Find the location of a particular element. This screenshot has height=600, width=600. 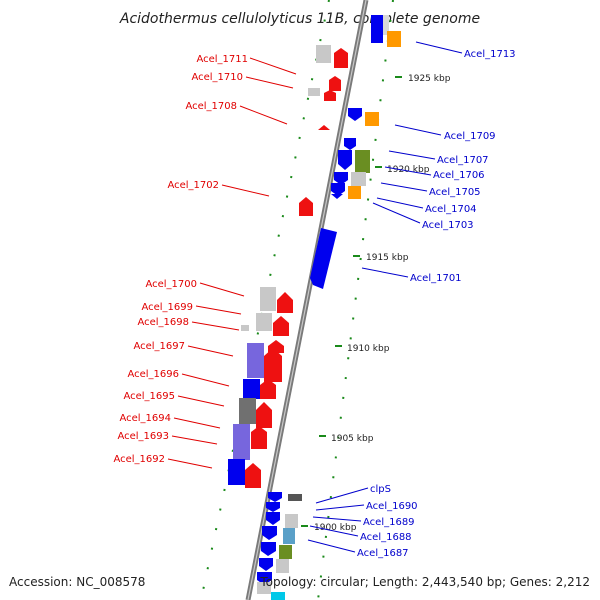

gene-label: clpS is located at coordinates (380, 489).